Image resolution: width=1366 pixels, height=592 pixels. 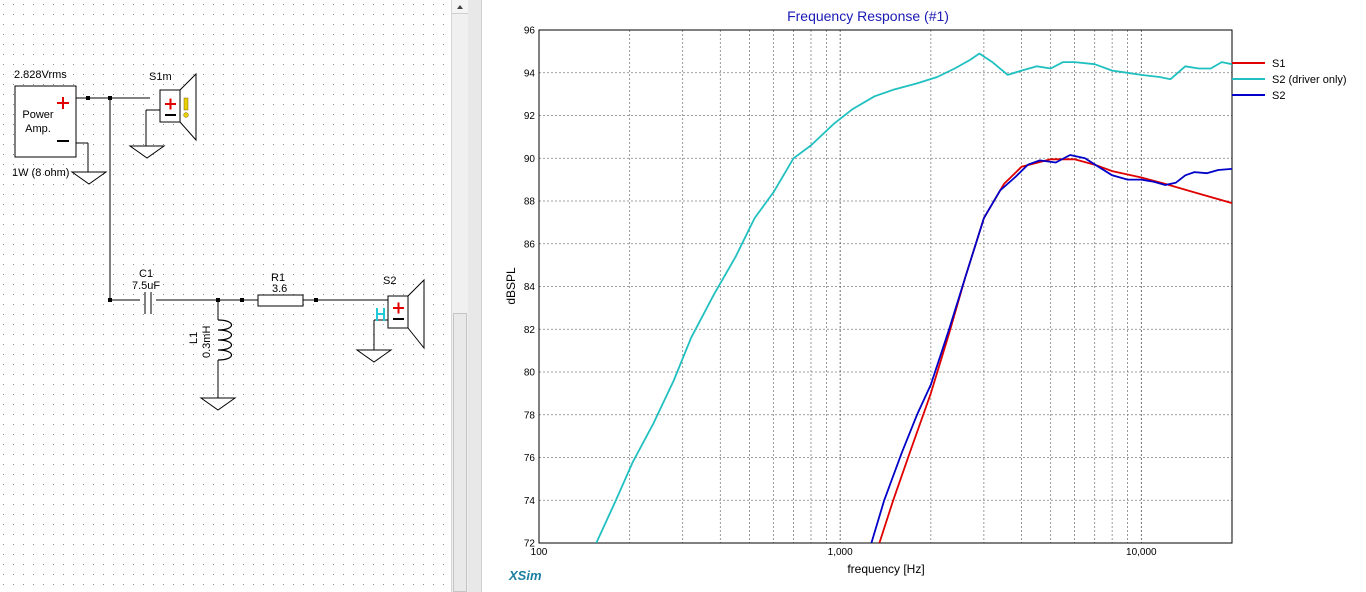 I want to click on ground-symbol-l1, so click(x=218, y=404).